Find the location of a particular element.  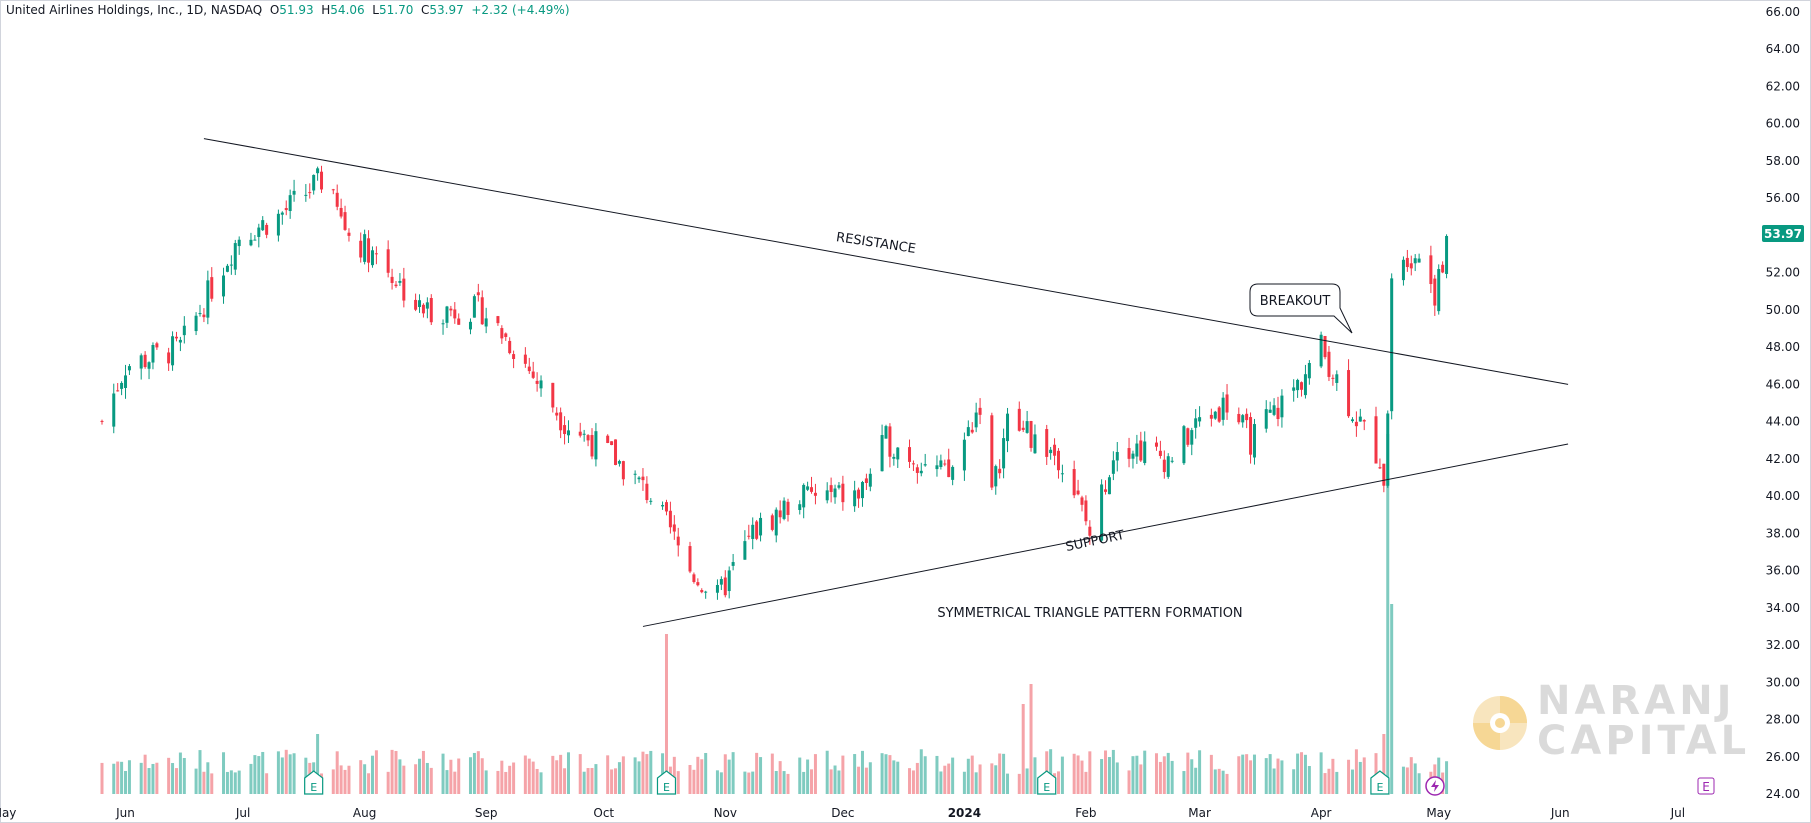

low-value: 51.70 is located at coordinates (396, 10).